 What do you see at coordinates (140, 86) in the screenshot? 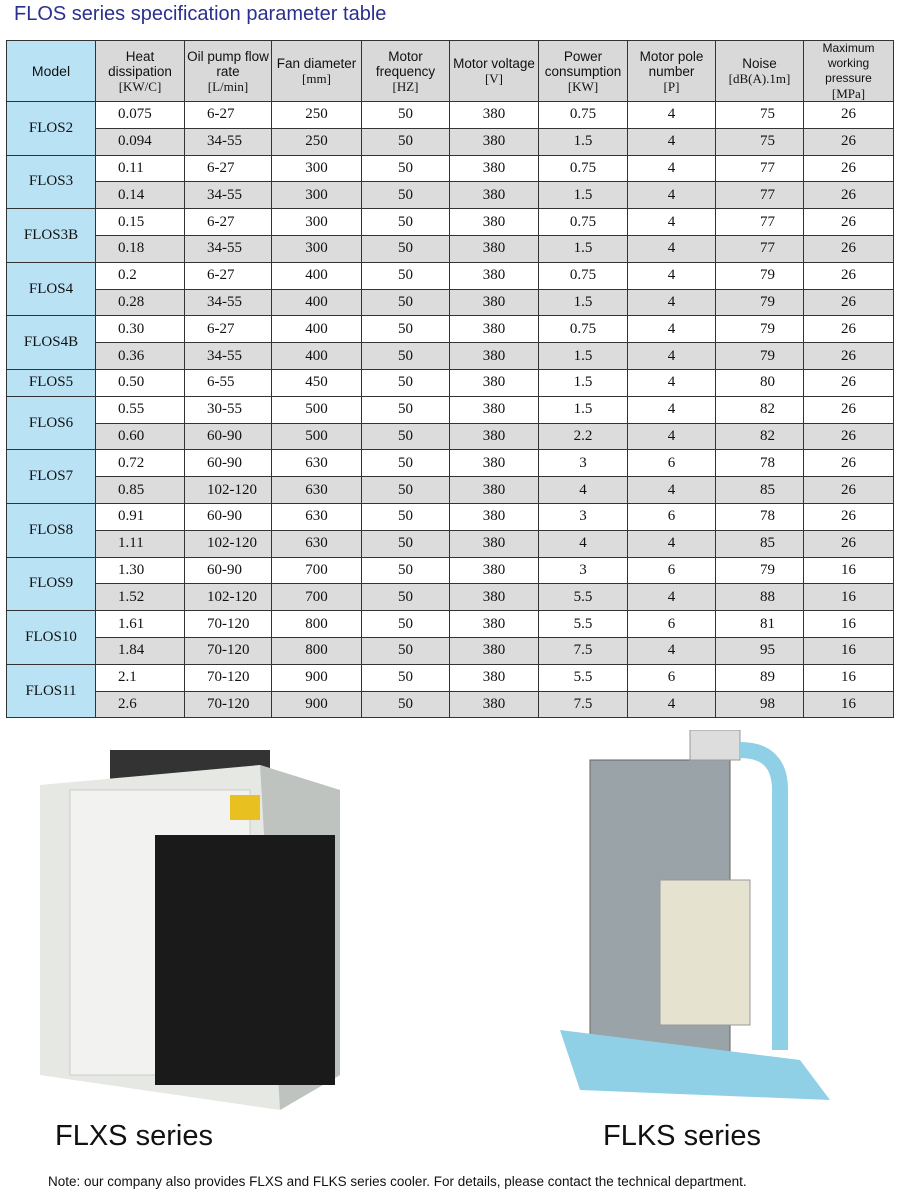
I see `header-unit: [KW/C]` at bounding box center [140, 86].